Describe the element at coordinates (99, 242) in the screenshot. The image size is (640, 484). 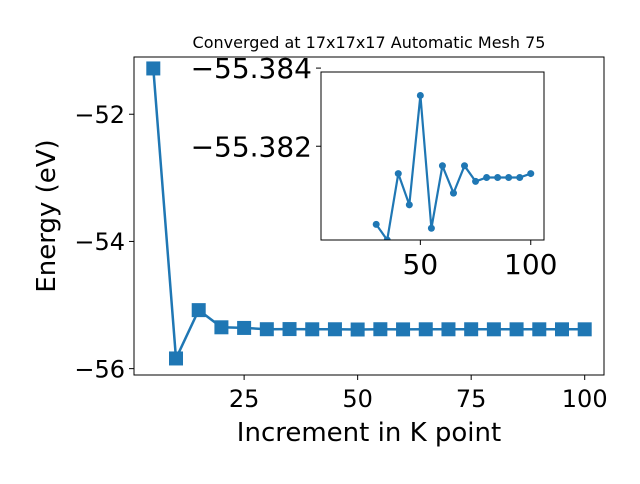
I see `main-y-tick-label: −54` at that location.